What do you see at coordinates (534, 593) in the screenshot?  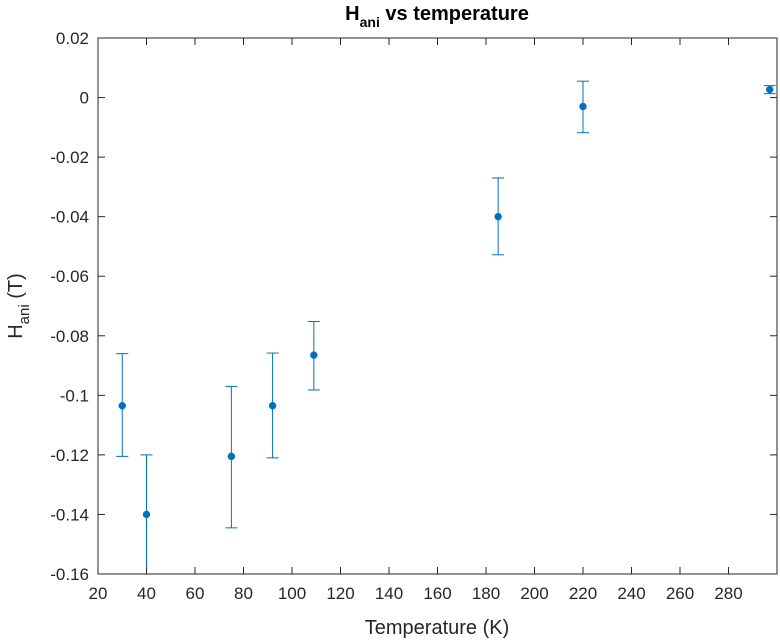 I see `x-tick-label-9: 200` at bounding box center [534, 593].